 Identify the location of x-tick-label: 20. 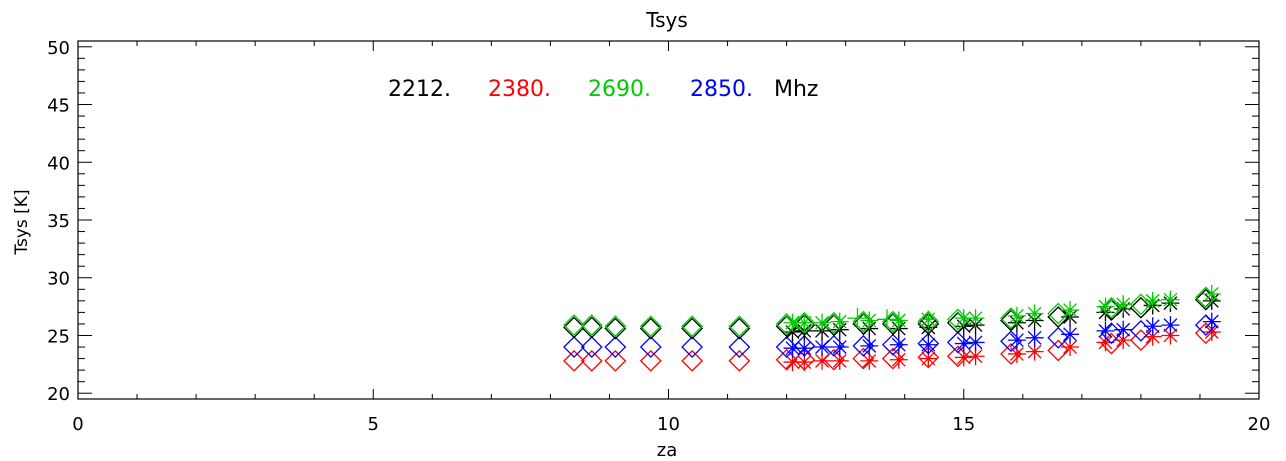
(1259, 424).